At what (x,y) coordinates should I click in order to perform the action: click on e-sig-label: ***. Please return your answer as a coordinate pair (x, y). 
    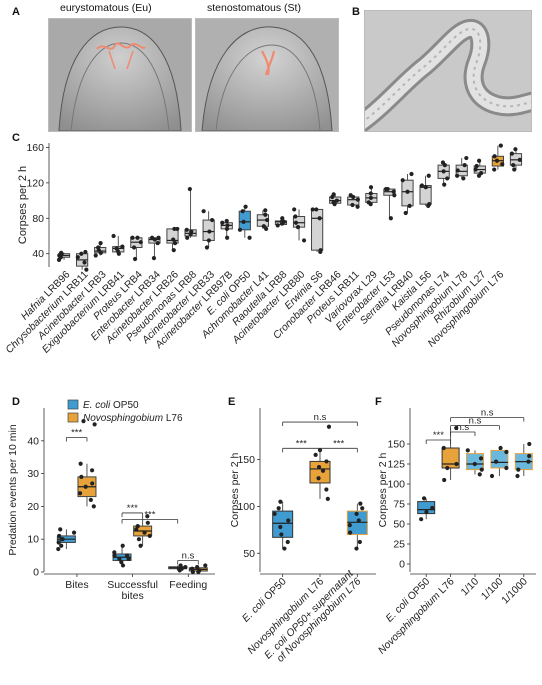
    Looking at the image, I should click on (301, 443).